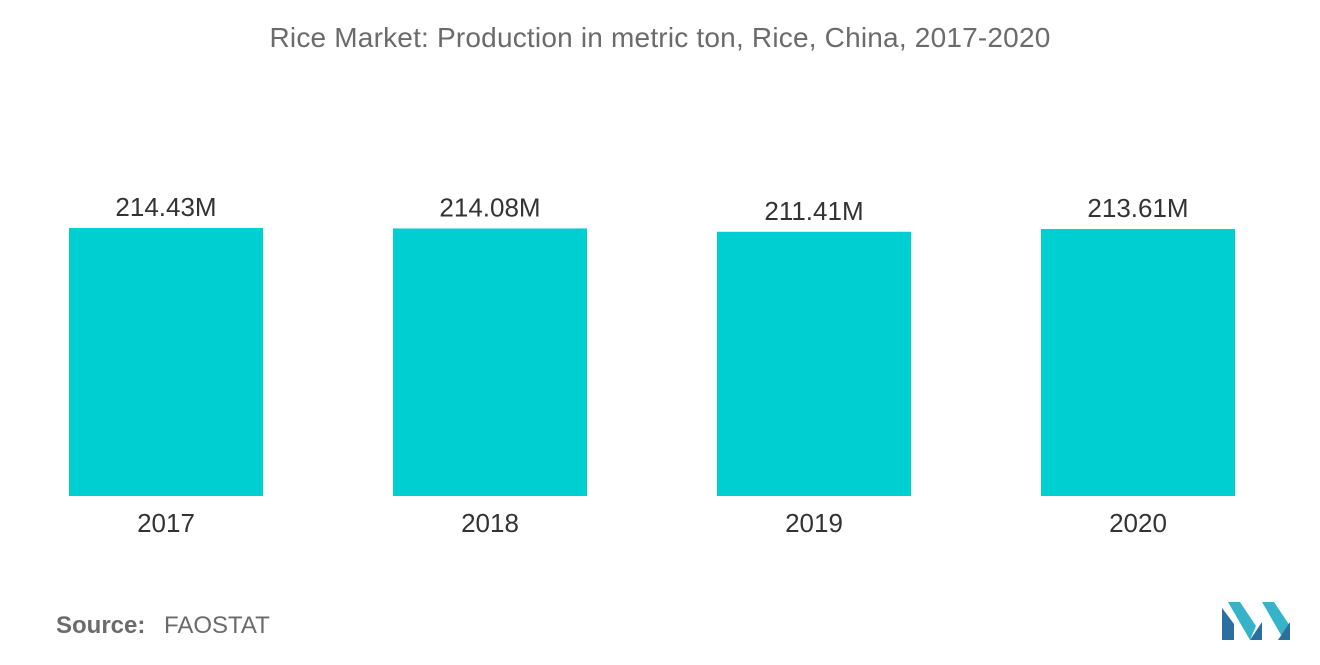 This screenshot has width=1320, height=665. What do you see at coordinates (217, 625) in the screenshot?
I see `source-value: FAOSTAT` at bounding box center [217, 625].